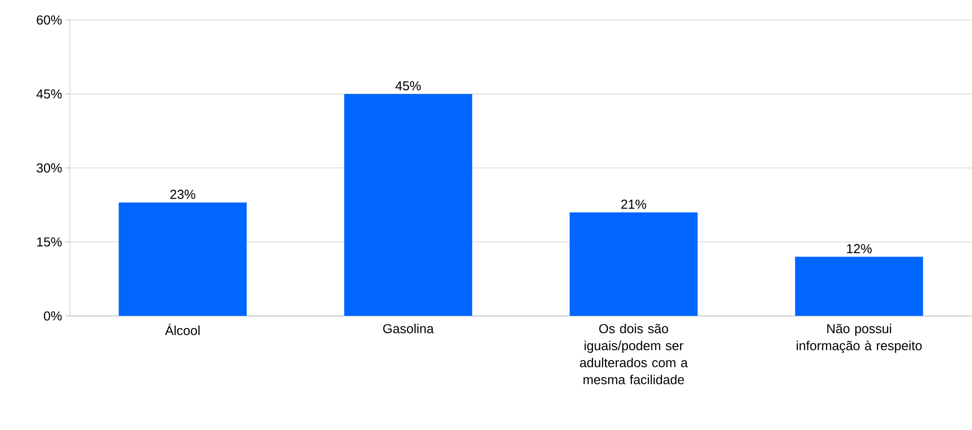 This screenshot has width=972, height=430. Describe the element at coordinates (49, 242) in the screenshot. I see `y-tick-label: 15%` at that location.